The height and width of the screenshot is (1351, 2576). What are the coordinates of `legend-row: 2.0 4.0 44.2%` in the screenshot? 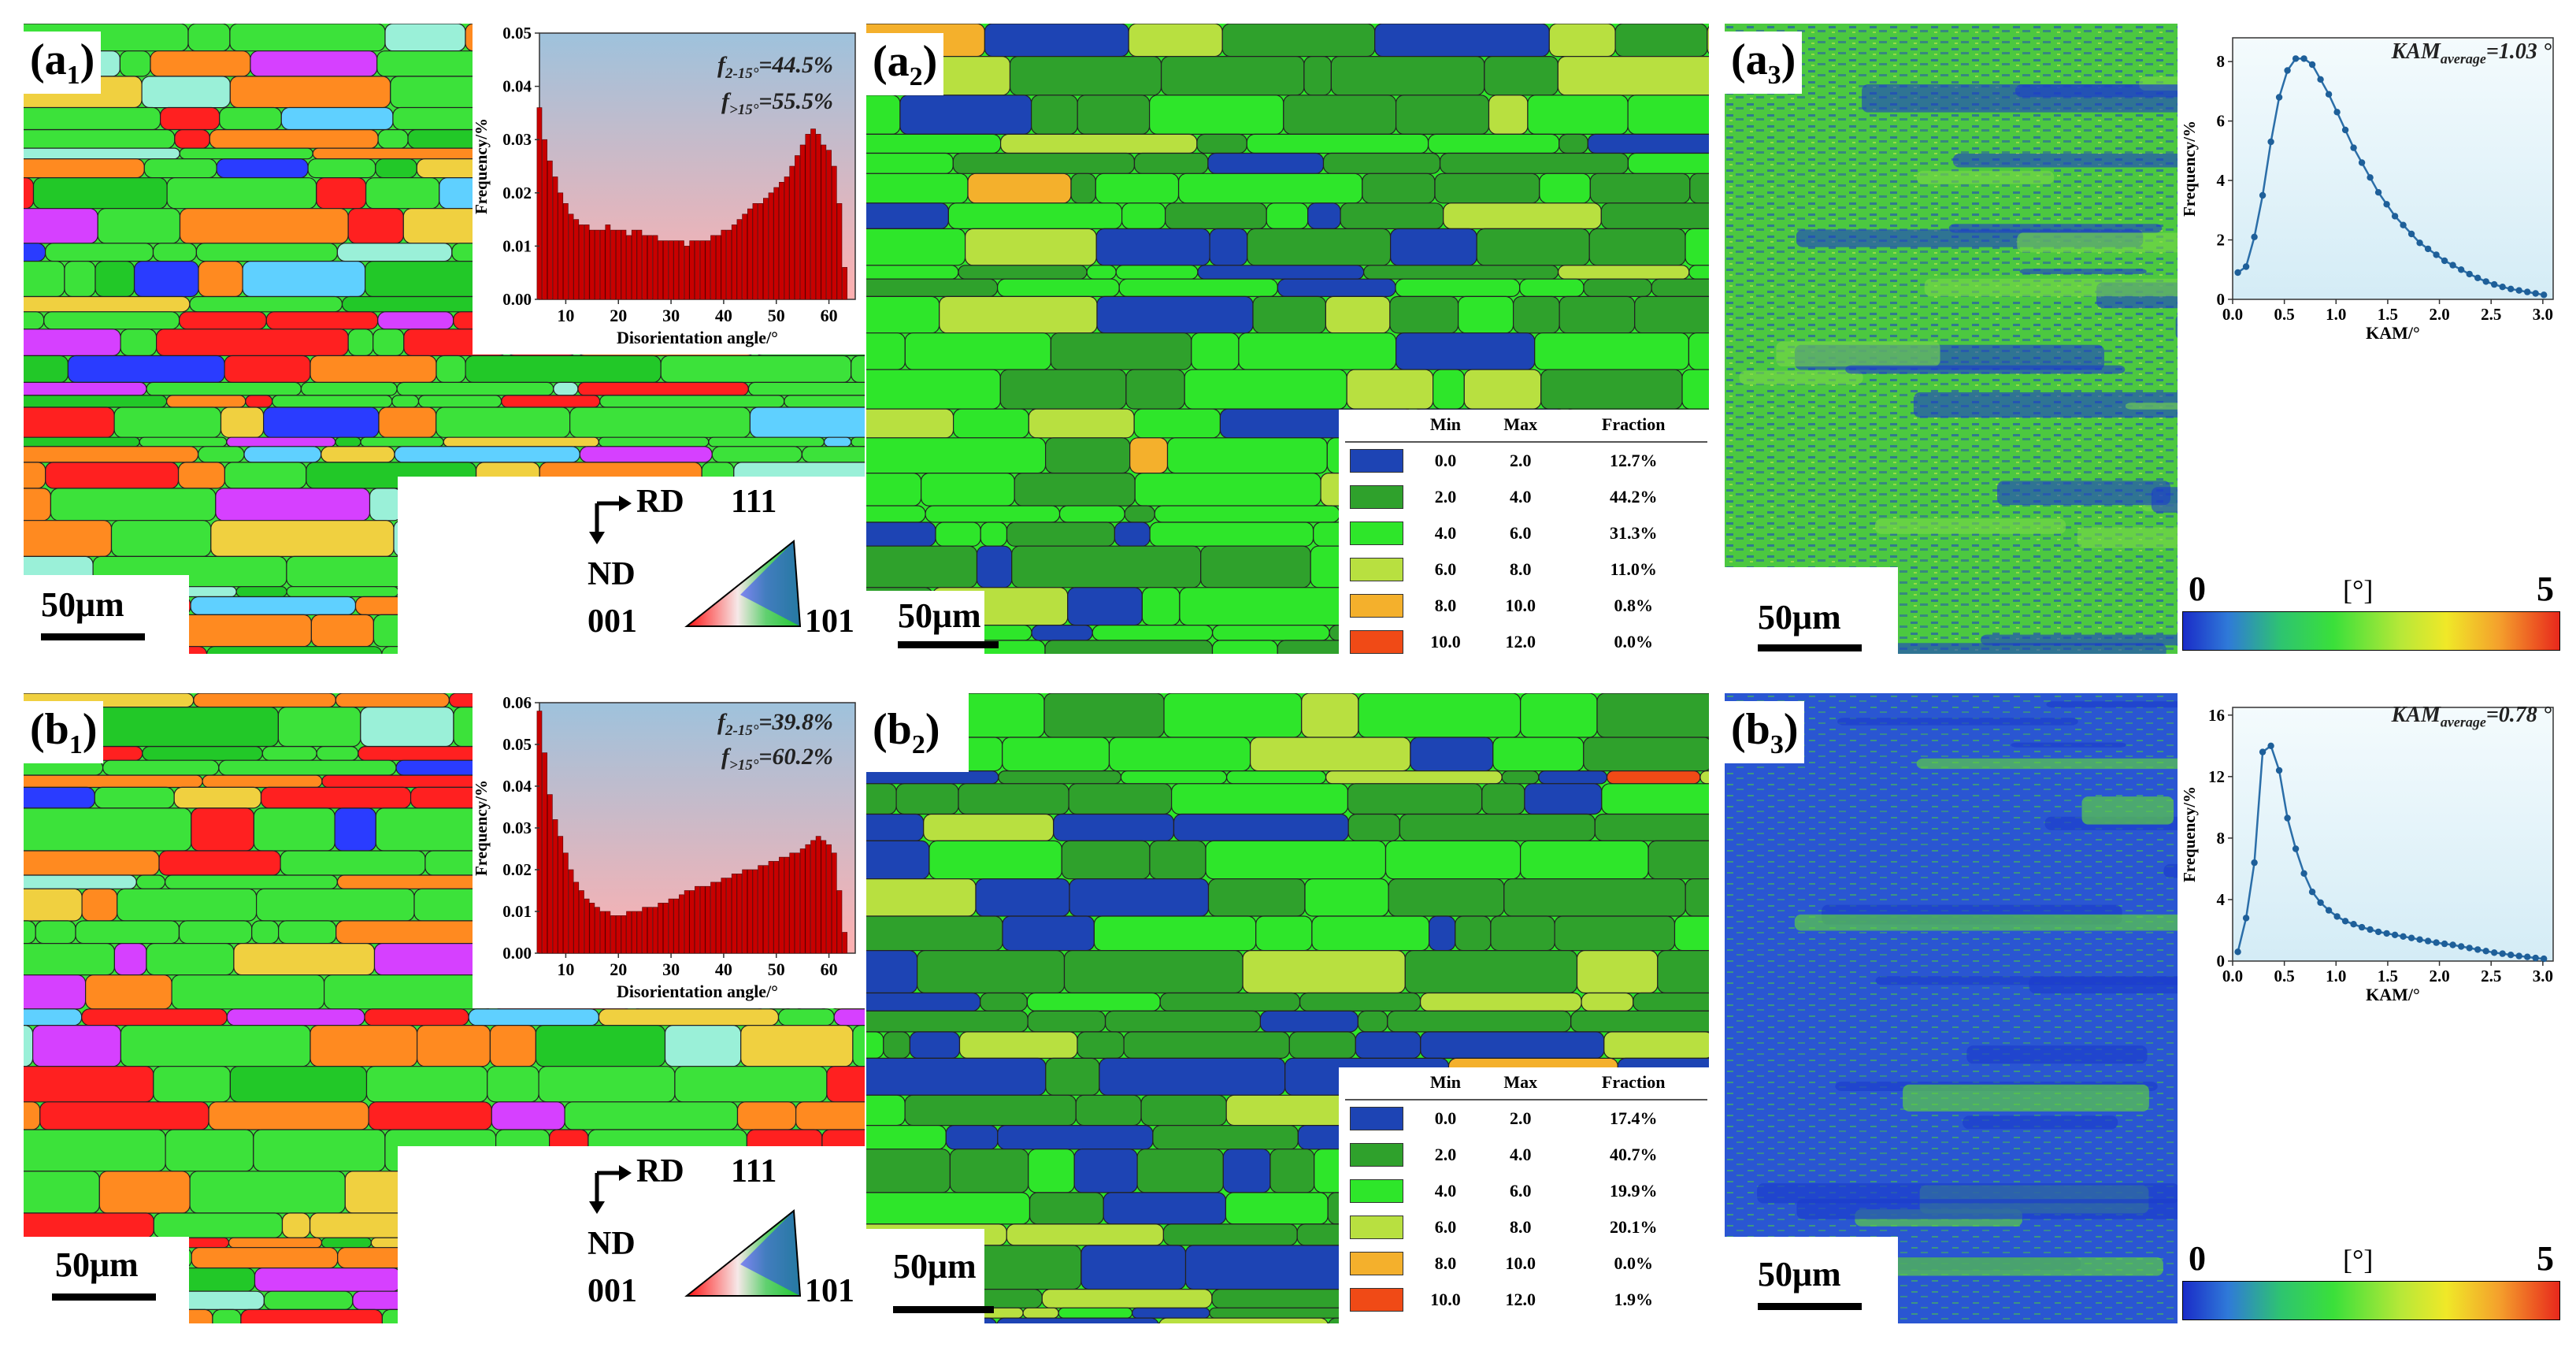 It's located at (1526, 497).